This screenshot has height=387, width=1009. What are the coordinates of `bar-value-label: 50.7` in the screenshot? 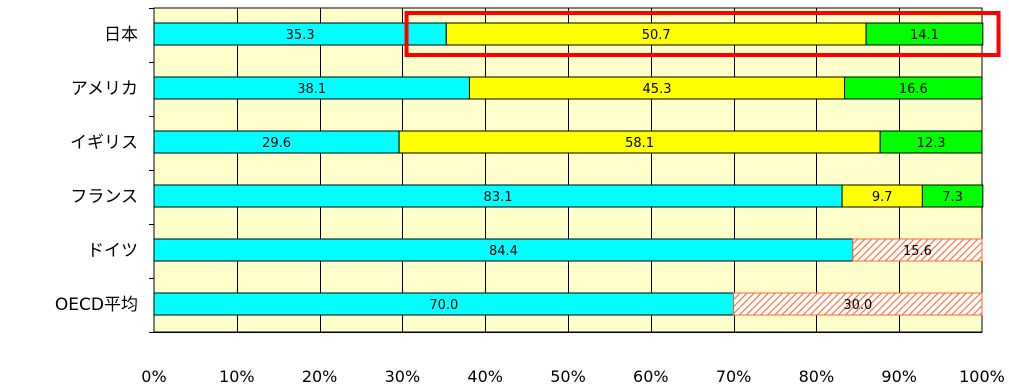 It's located at (656, 35).